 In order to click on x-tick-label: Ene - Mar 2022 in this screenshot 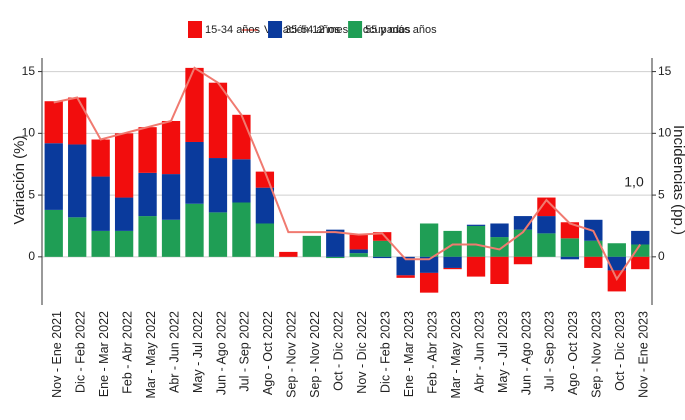, I will do `click(104, 354)`.